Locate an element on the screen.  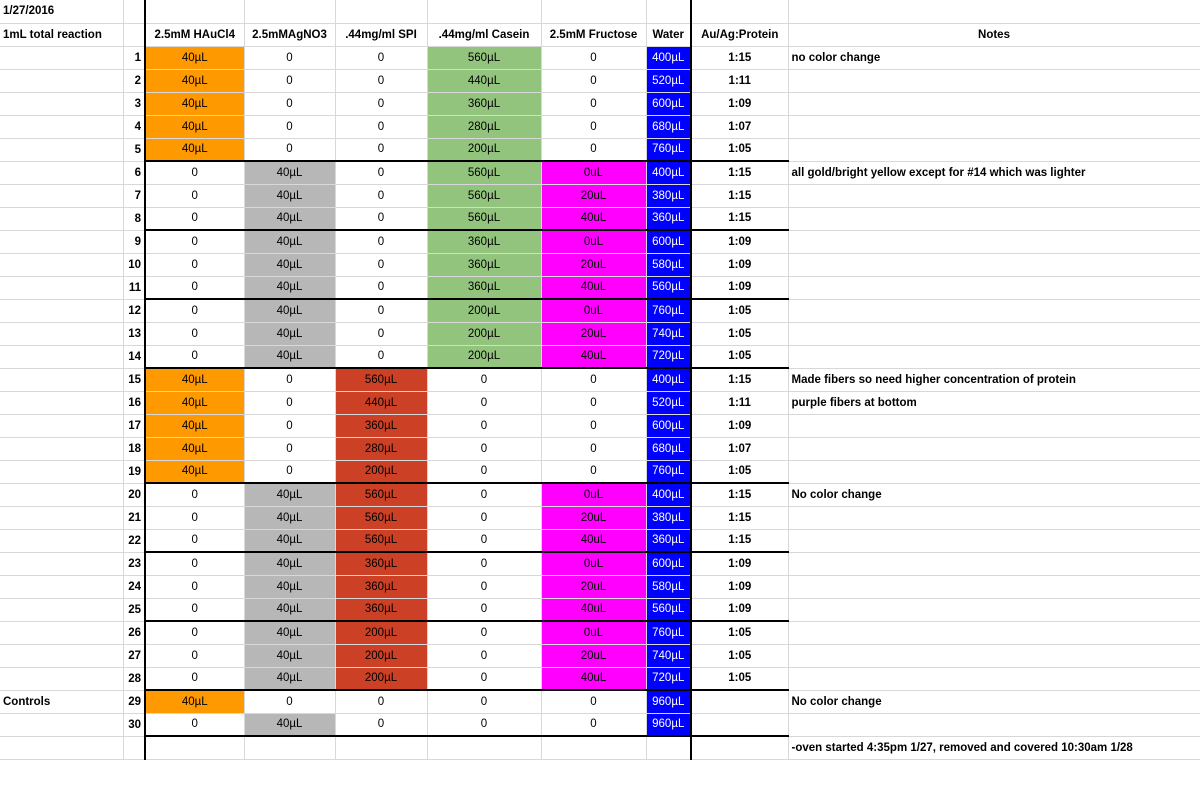
sample-number: 19 is located at coordinates (134, 472).